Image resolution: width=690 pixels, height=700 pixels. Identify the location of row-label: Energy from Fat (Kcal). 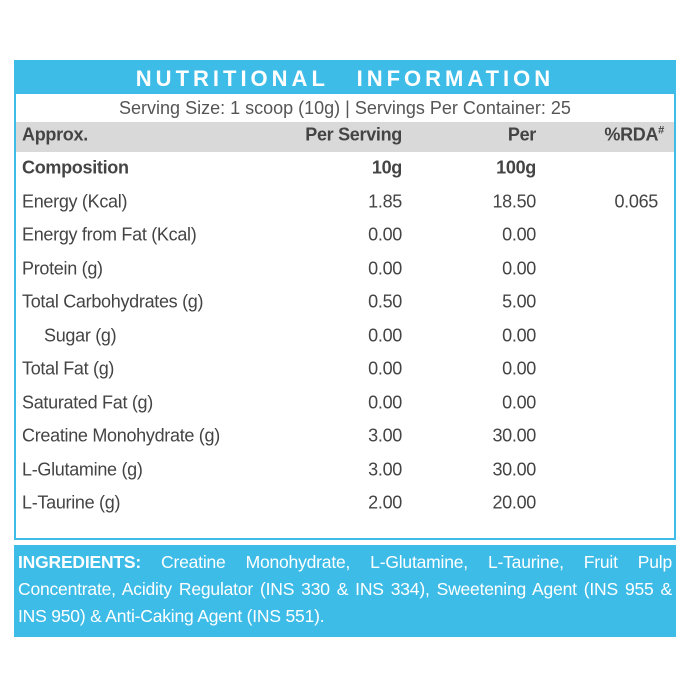
(109, 234).